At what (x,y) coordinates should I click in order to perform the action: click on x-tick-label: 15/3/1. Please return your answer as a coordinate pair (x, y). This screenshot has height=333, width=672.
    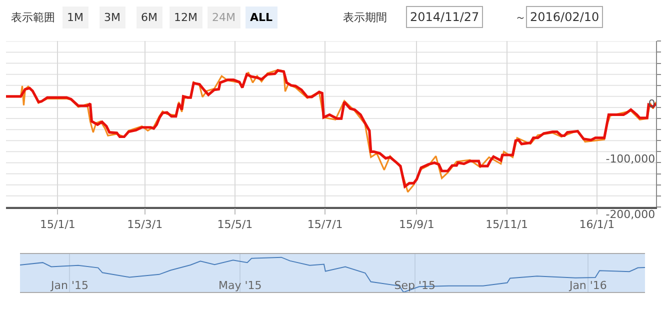
    Looking at the image, I should click on (145, 224).